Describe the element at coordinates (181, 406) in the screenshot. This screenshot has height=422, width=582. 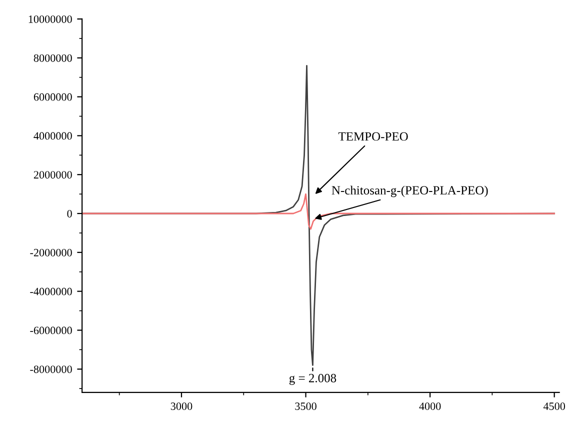
I see `x-tick-label: 3000` at that location.